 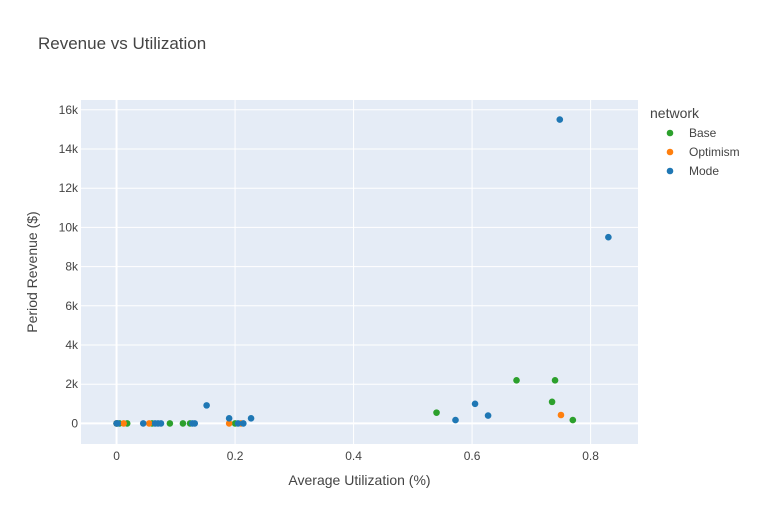 I want to click on x-tick-label: 0.8, so click(x=590, y=456).